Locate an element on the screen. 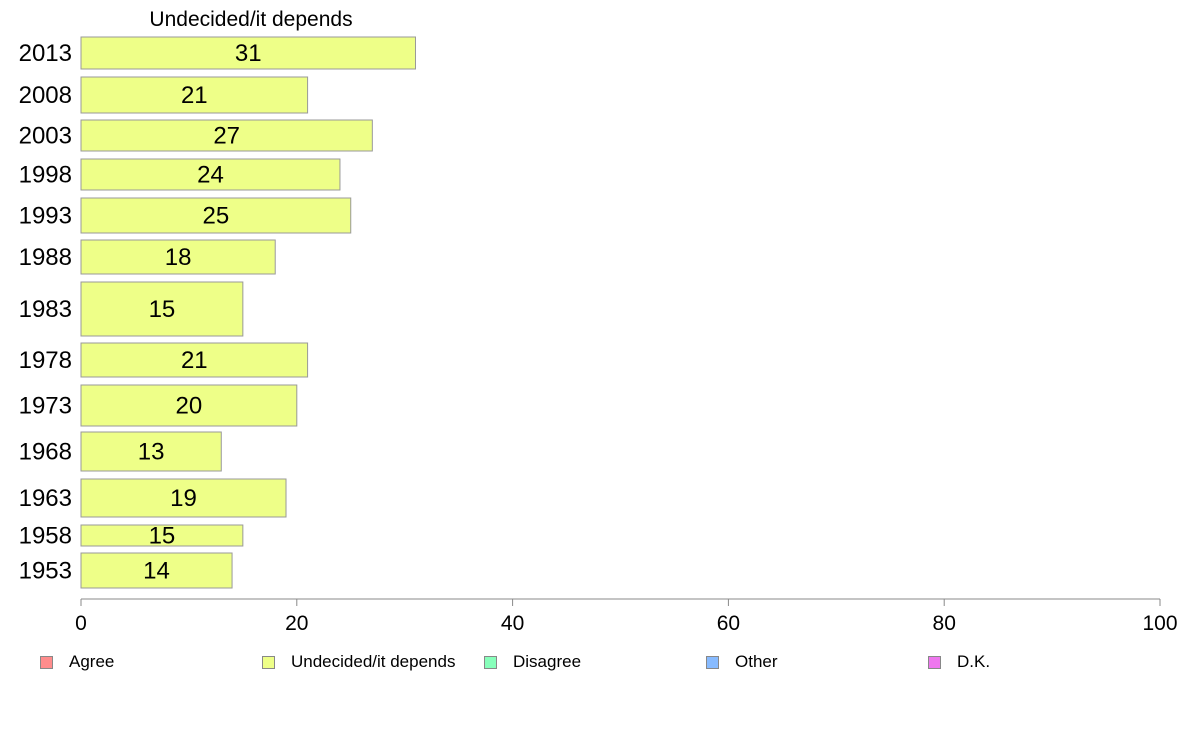 The height and width of the screenshot is (736, 1188). legend-label: Other is located at coordinates (756, 661).